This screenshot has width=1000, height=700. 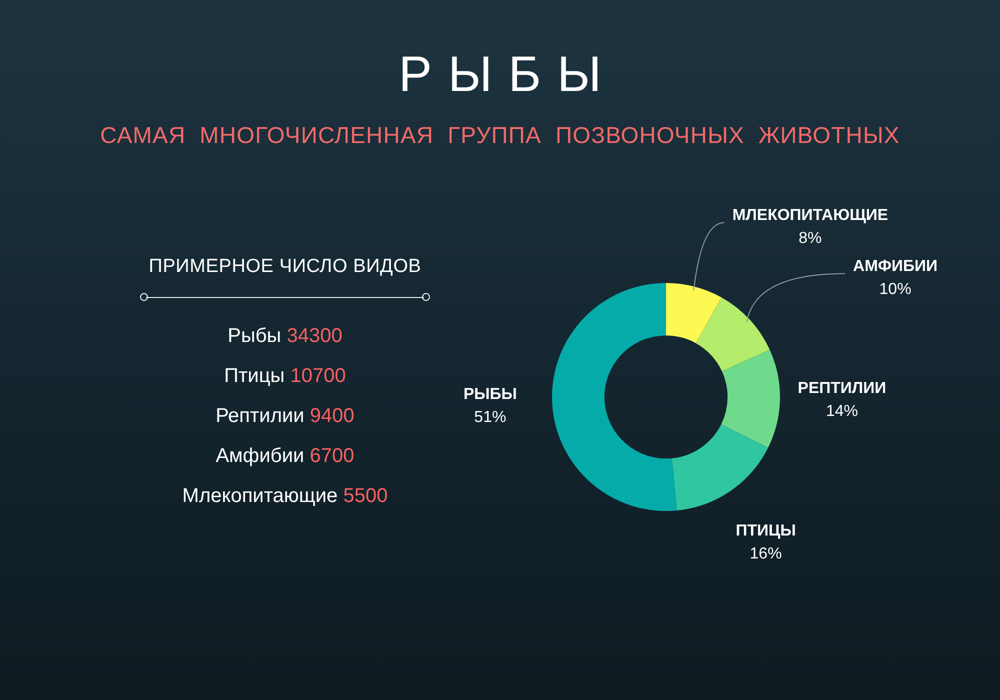 I want to click on data-label: 5500, so click(x=365, y=496).